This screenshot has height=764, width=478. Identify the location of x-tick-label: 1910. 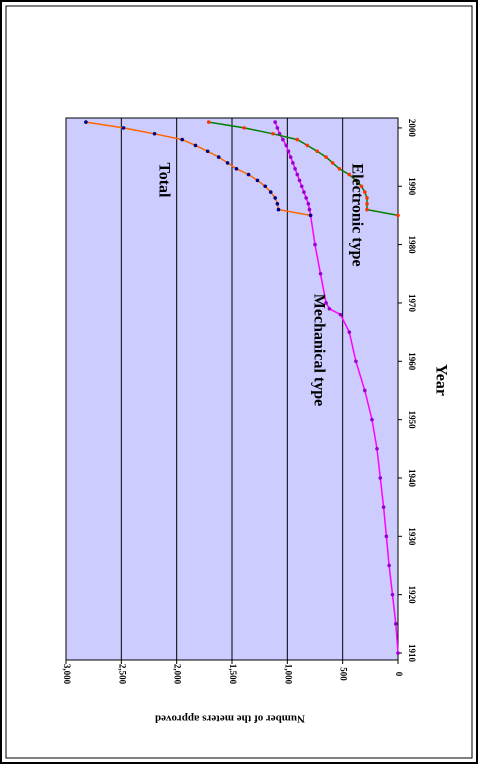
(412, 653).